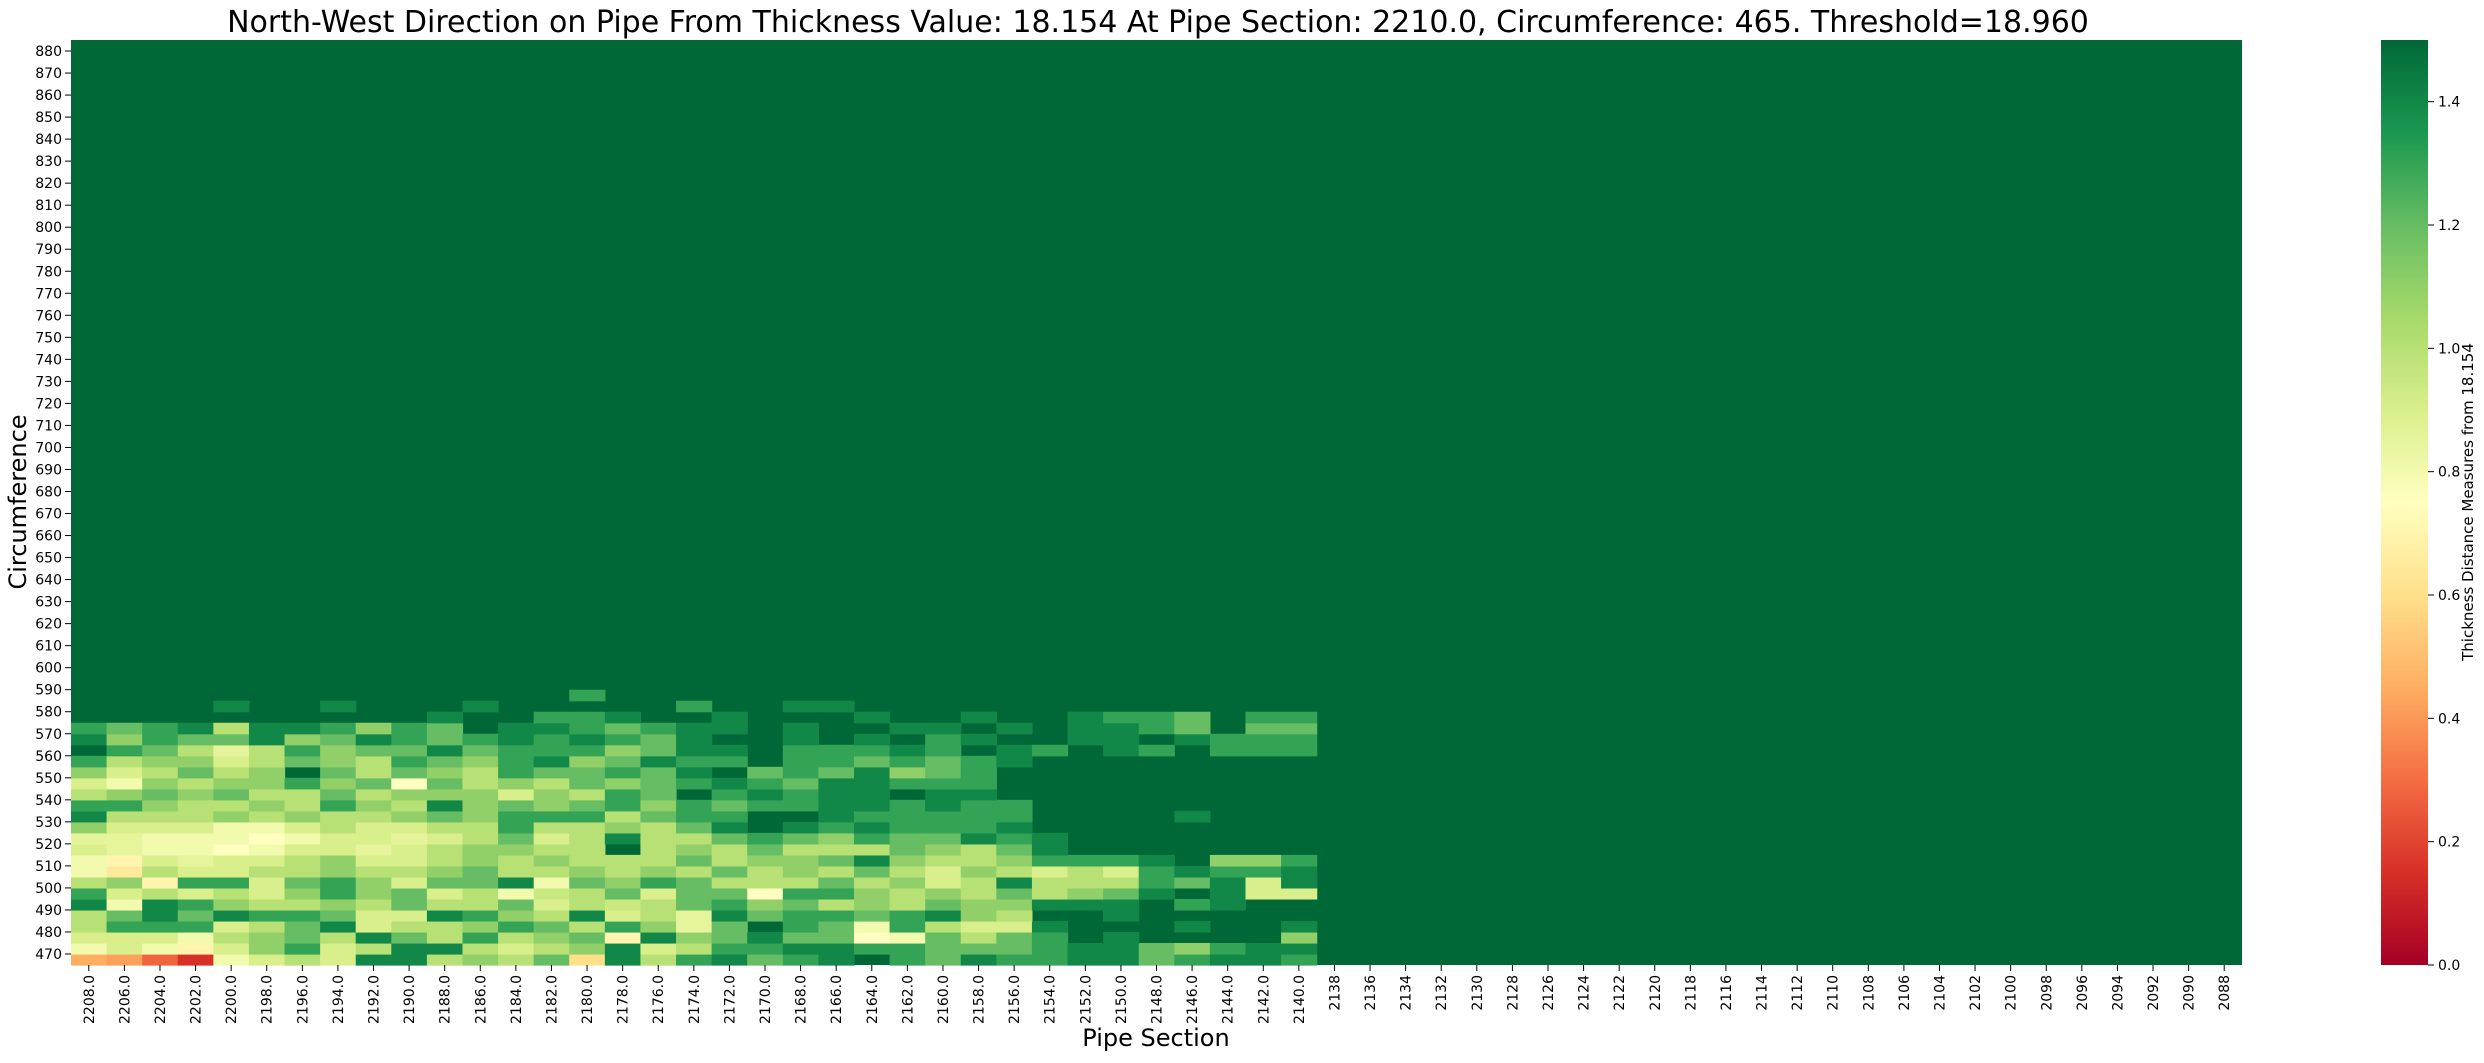 This screenshot has width=2484, height=1063. What do you see at coordinates (2449, 349) in the screenshot?
I see `colorbar-tick-label: 1.0` at bounding box center [2449, 349].